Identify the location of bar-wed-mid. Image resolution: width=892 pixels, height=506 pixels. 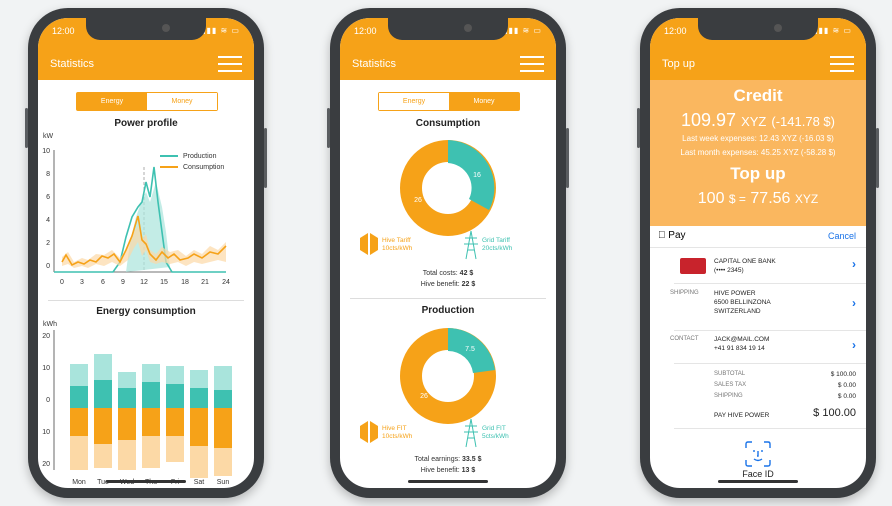
(127, 398).